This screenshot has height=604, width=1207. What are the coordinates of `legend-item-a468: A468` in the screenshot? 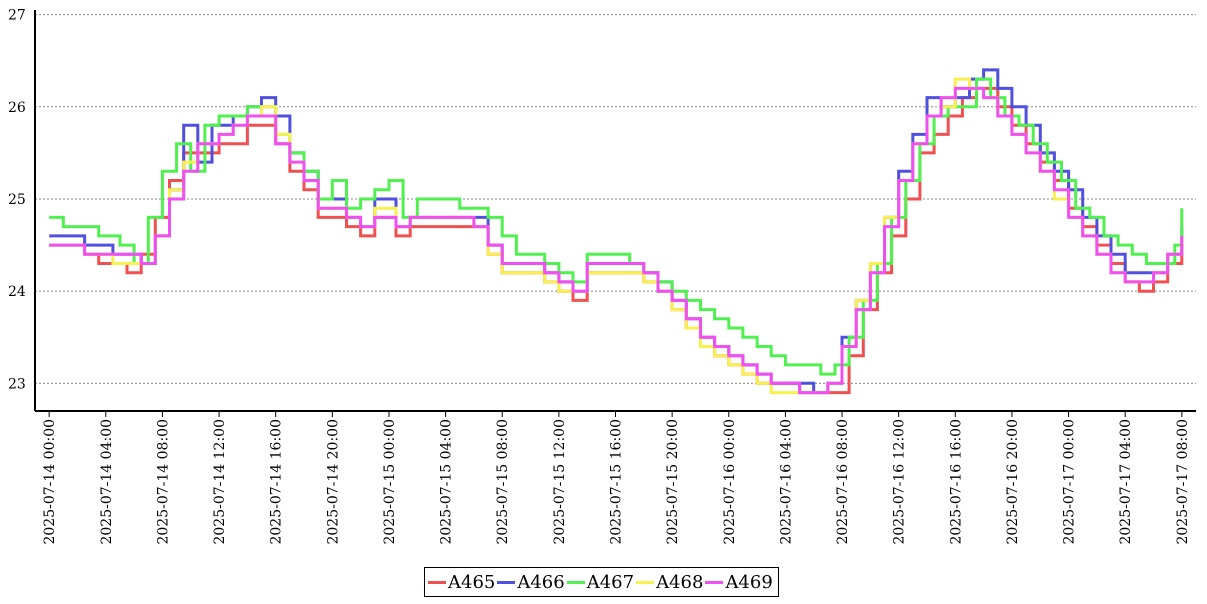 It's located at (669, 582).